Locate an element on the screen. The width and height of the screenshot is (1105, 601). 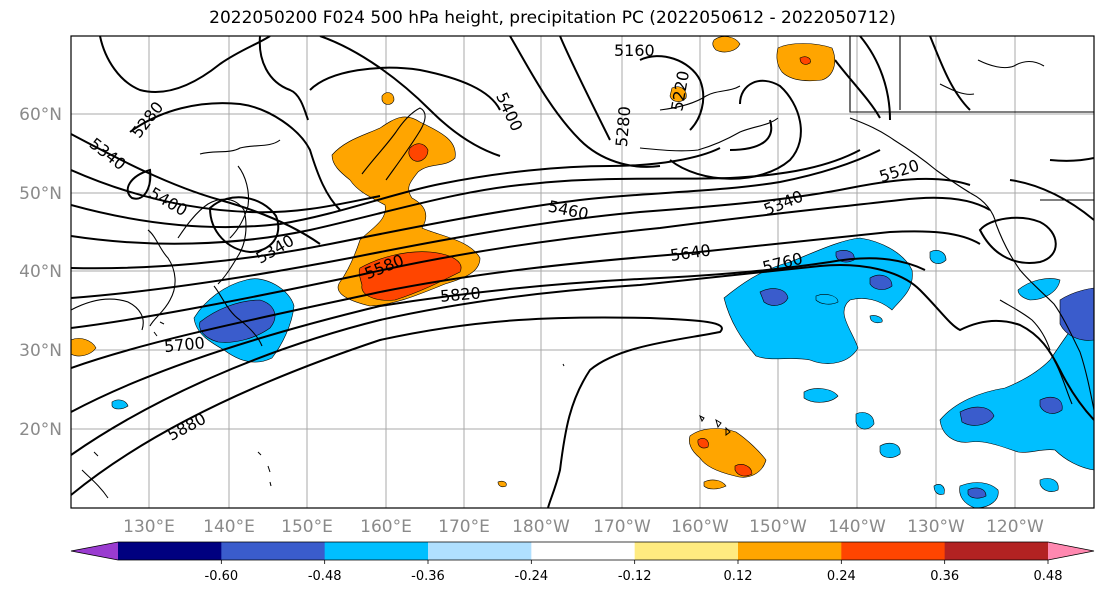
contour-label: 5700 is located at coordinates (184, 344).